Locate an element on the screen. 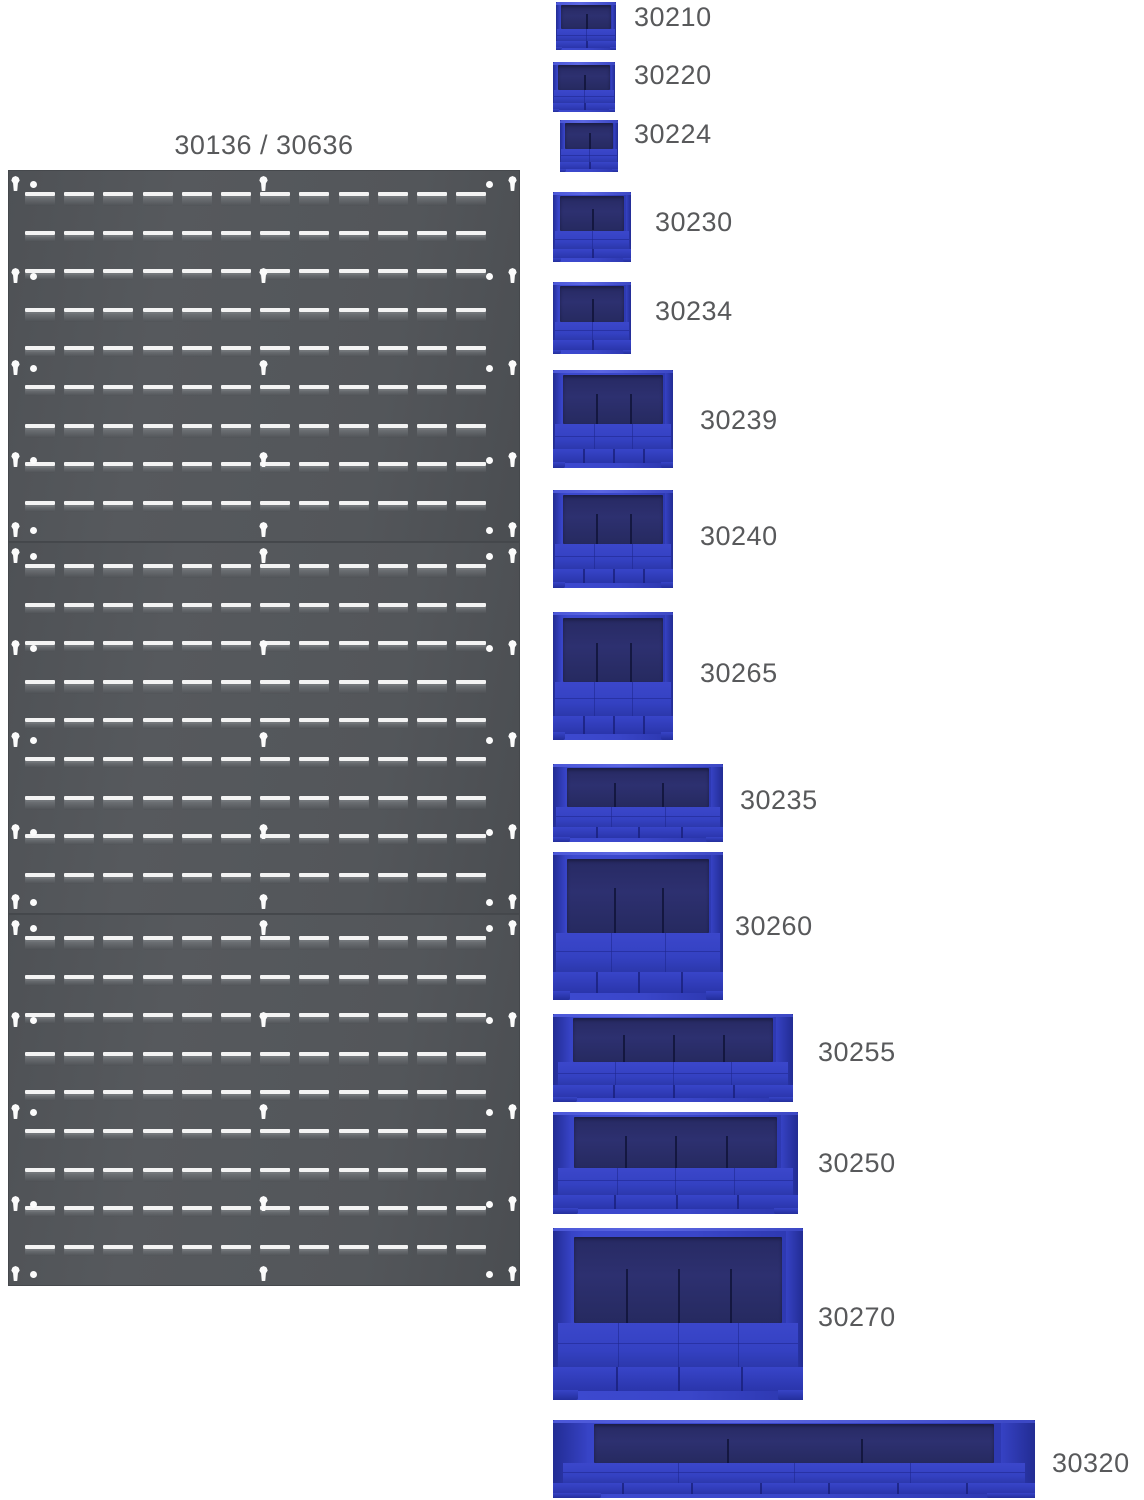 This screenshot has width=1144, height=1500. bin-front-face is located at coordinates (794, 1473).